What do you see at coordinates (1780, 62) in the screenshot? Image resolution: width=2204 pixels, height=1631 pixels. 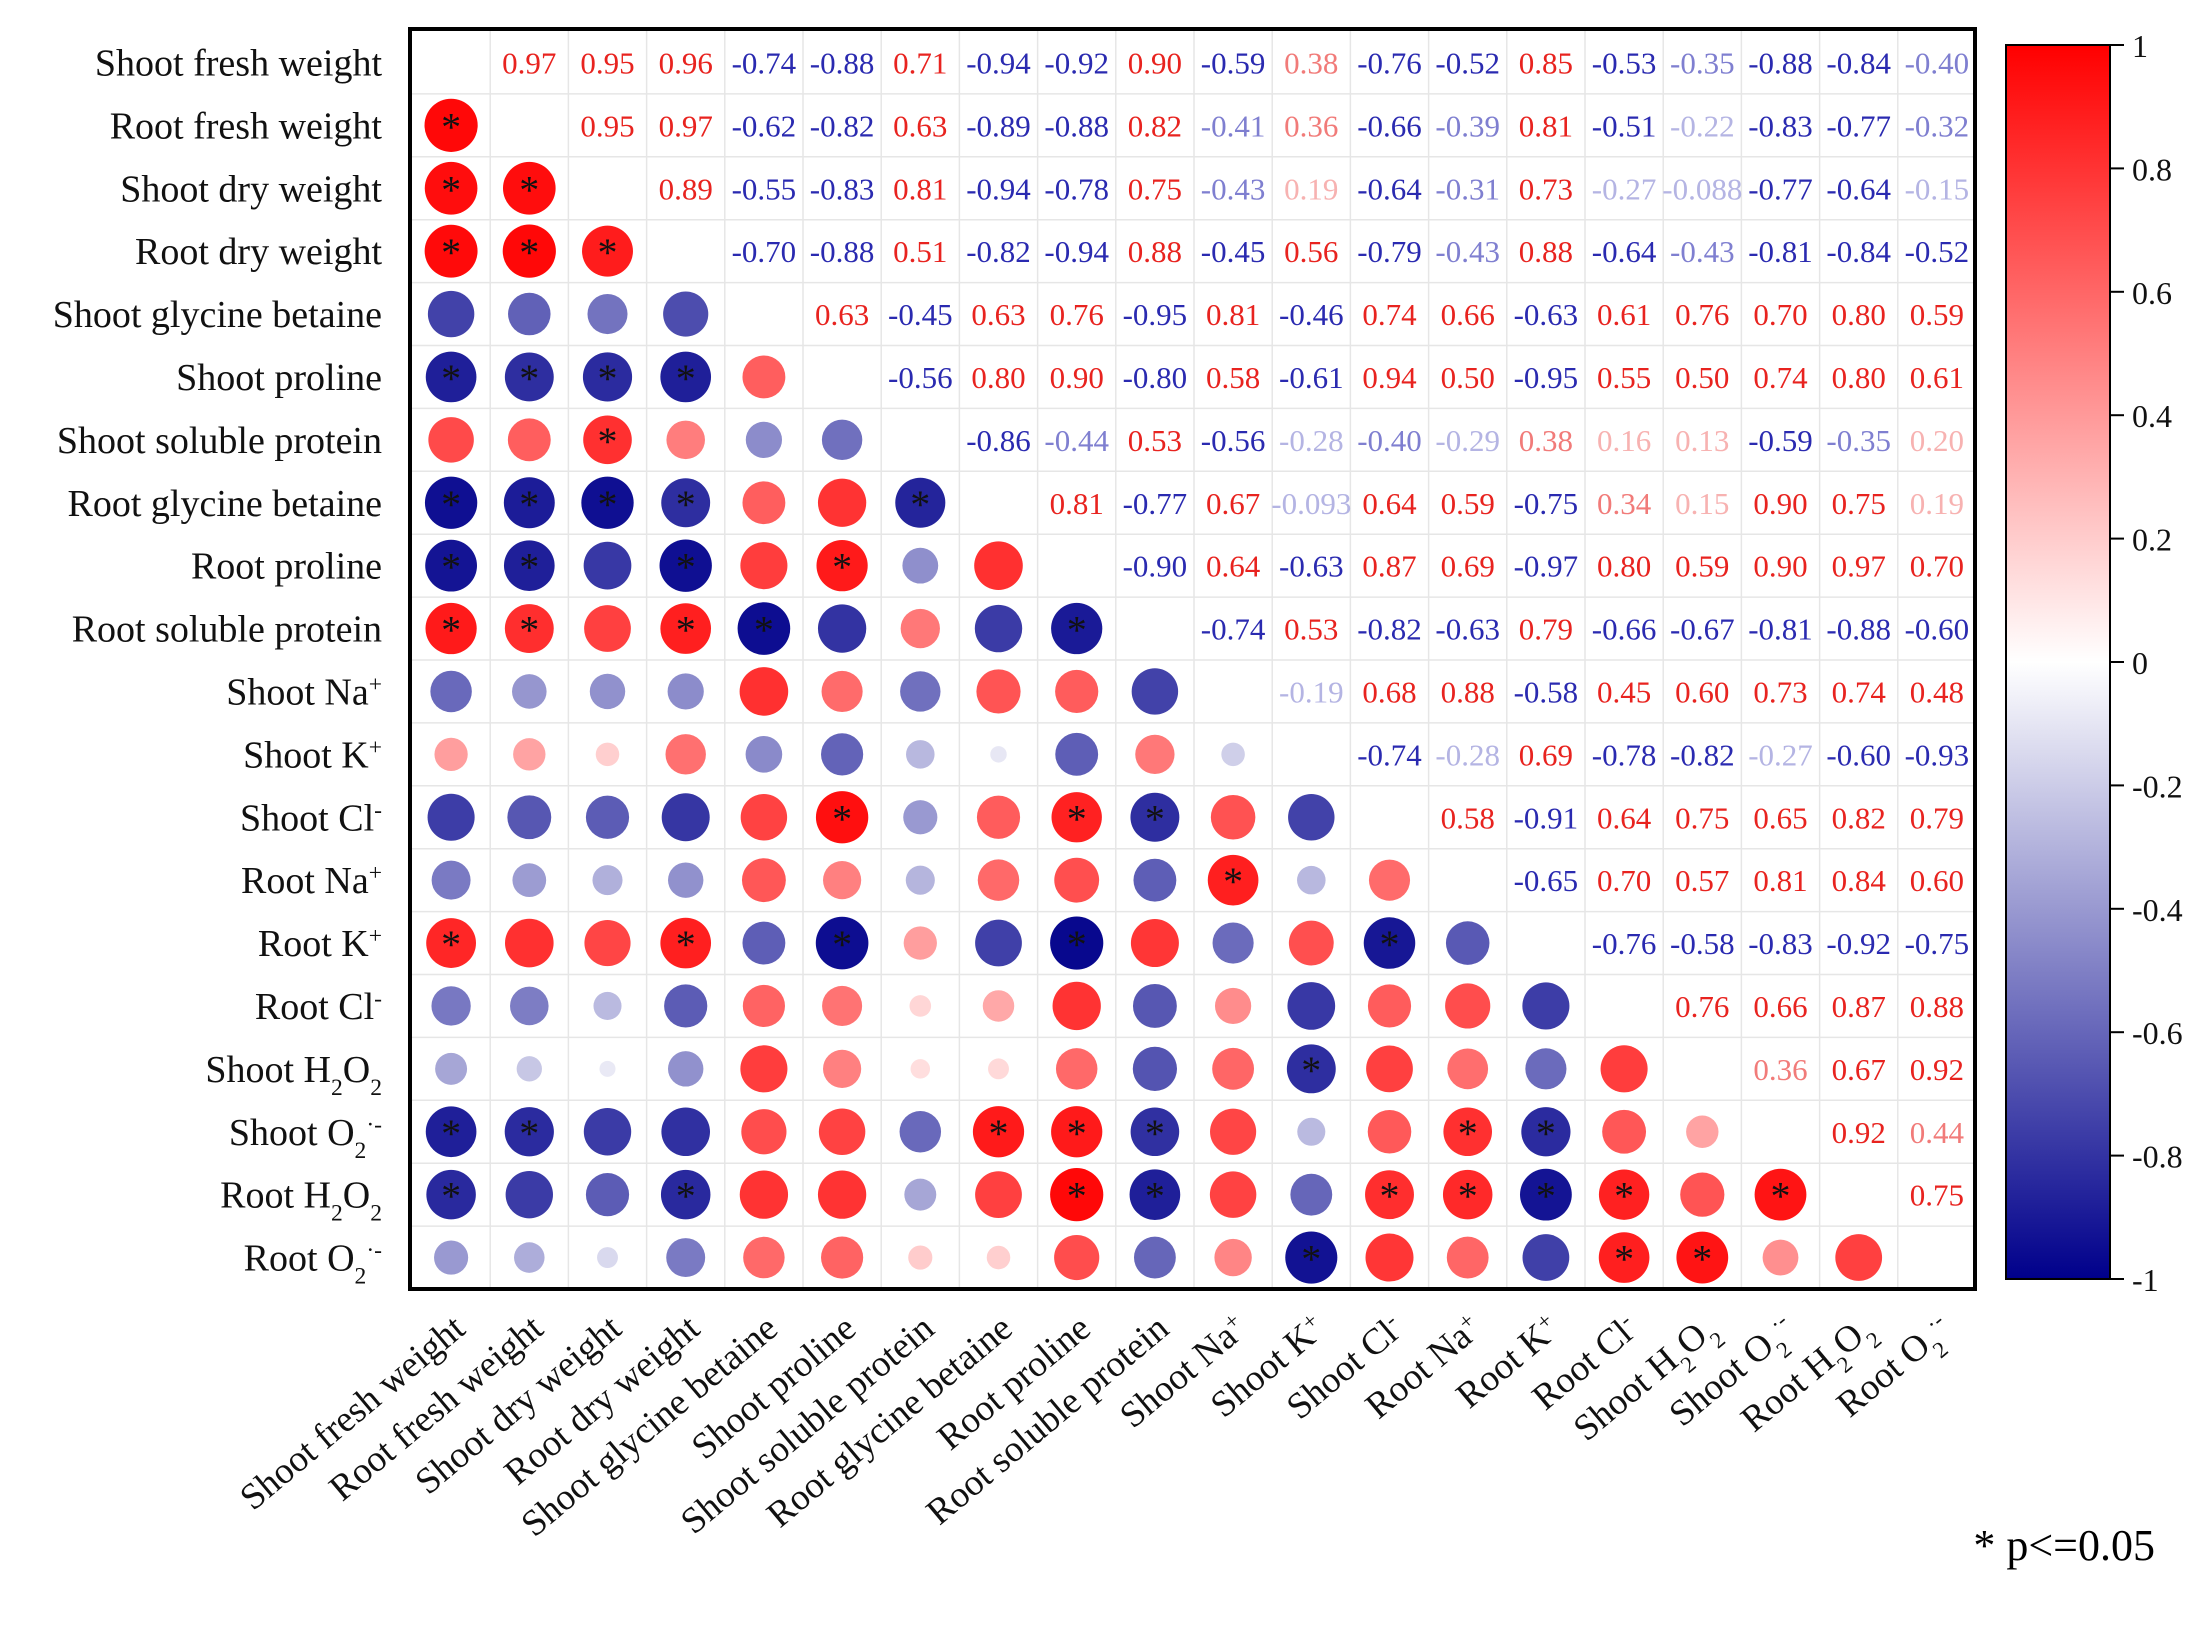 I see `correlation-value-label: -0.88` at bounding box center [1780, 62].